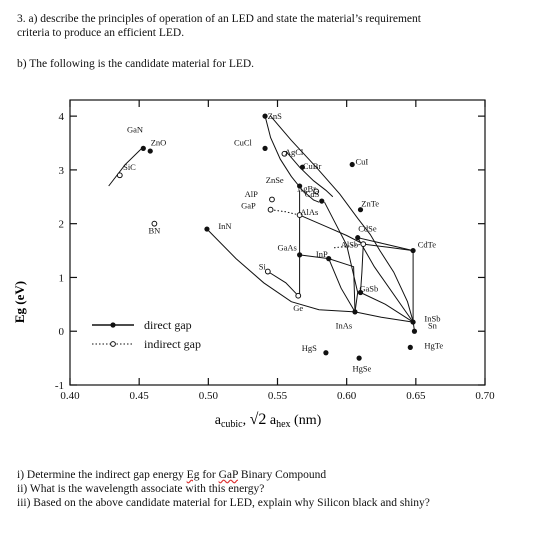 The width and height of the screenshot is (548, 538). Describe the element at coordinates (150, 151) in the screenshot. I see `point-zno` at that location.